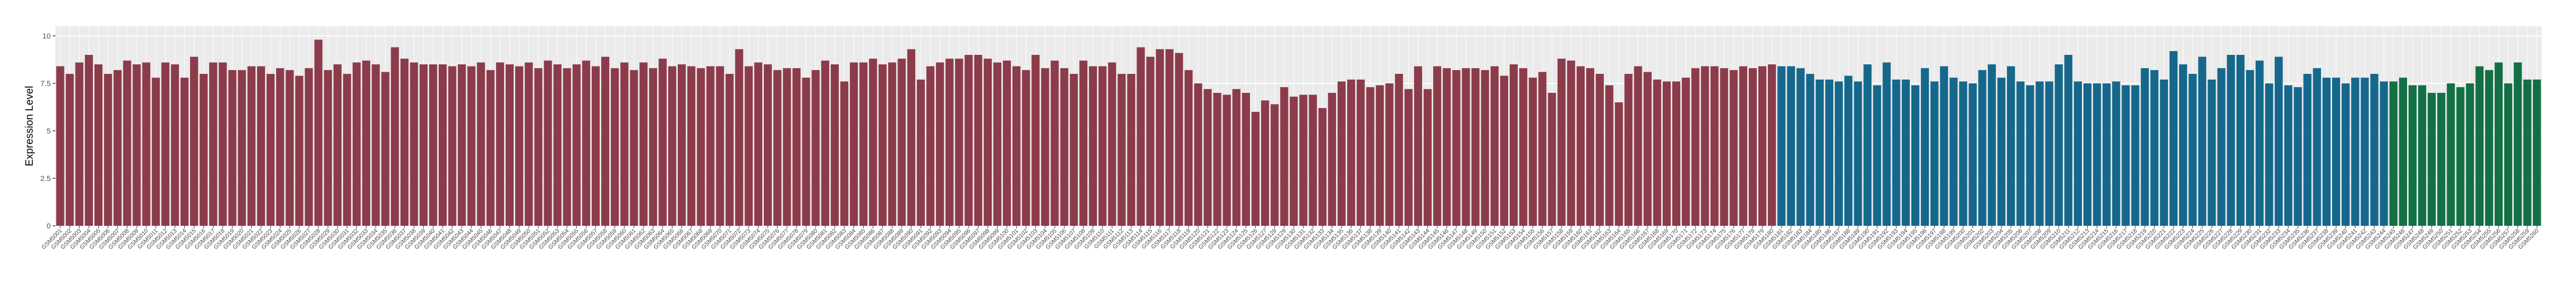 This screenshot has height=306, width=2576. I want to click on y-tick-label: 5, so click(48, 131).